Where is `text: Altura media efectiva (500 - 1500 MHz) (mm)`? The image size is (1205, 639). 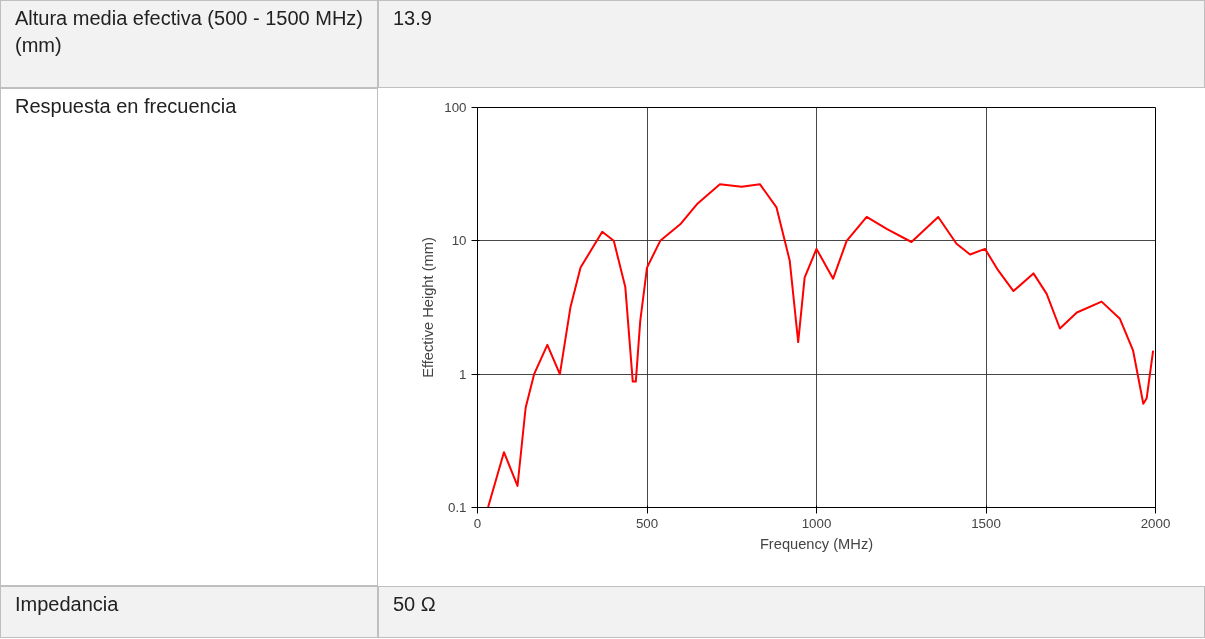 text: Altura media efectiva (500 - 1500 MHz) (mm) is located at coordinates (189, 32).